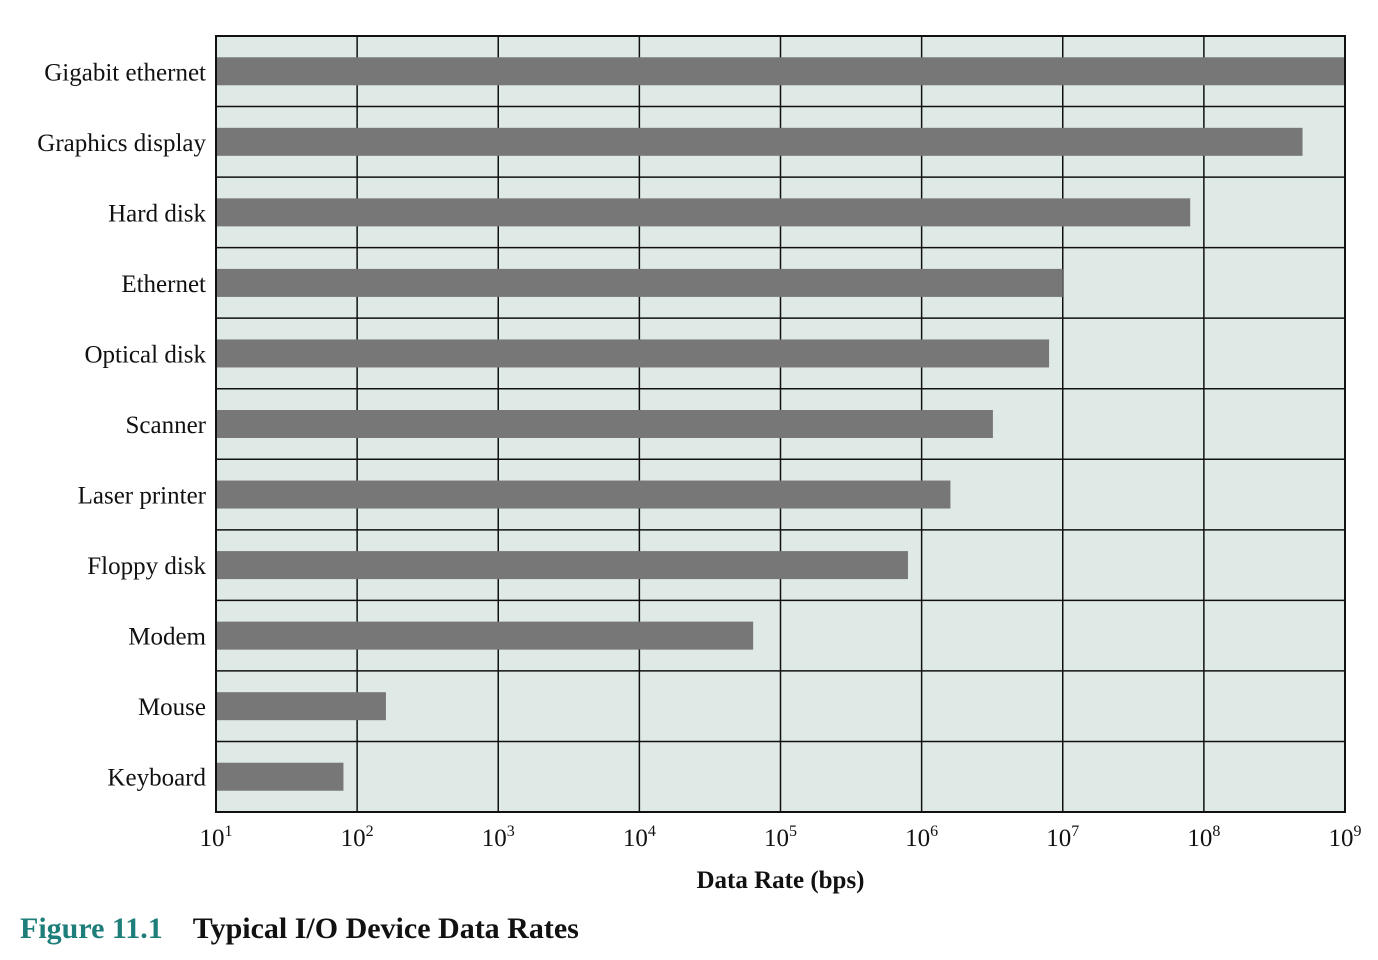 This screenshot has height=960, width=1378. I want to click on x-tick-label: 10¹, so click(216, 837).